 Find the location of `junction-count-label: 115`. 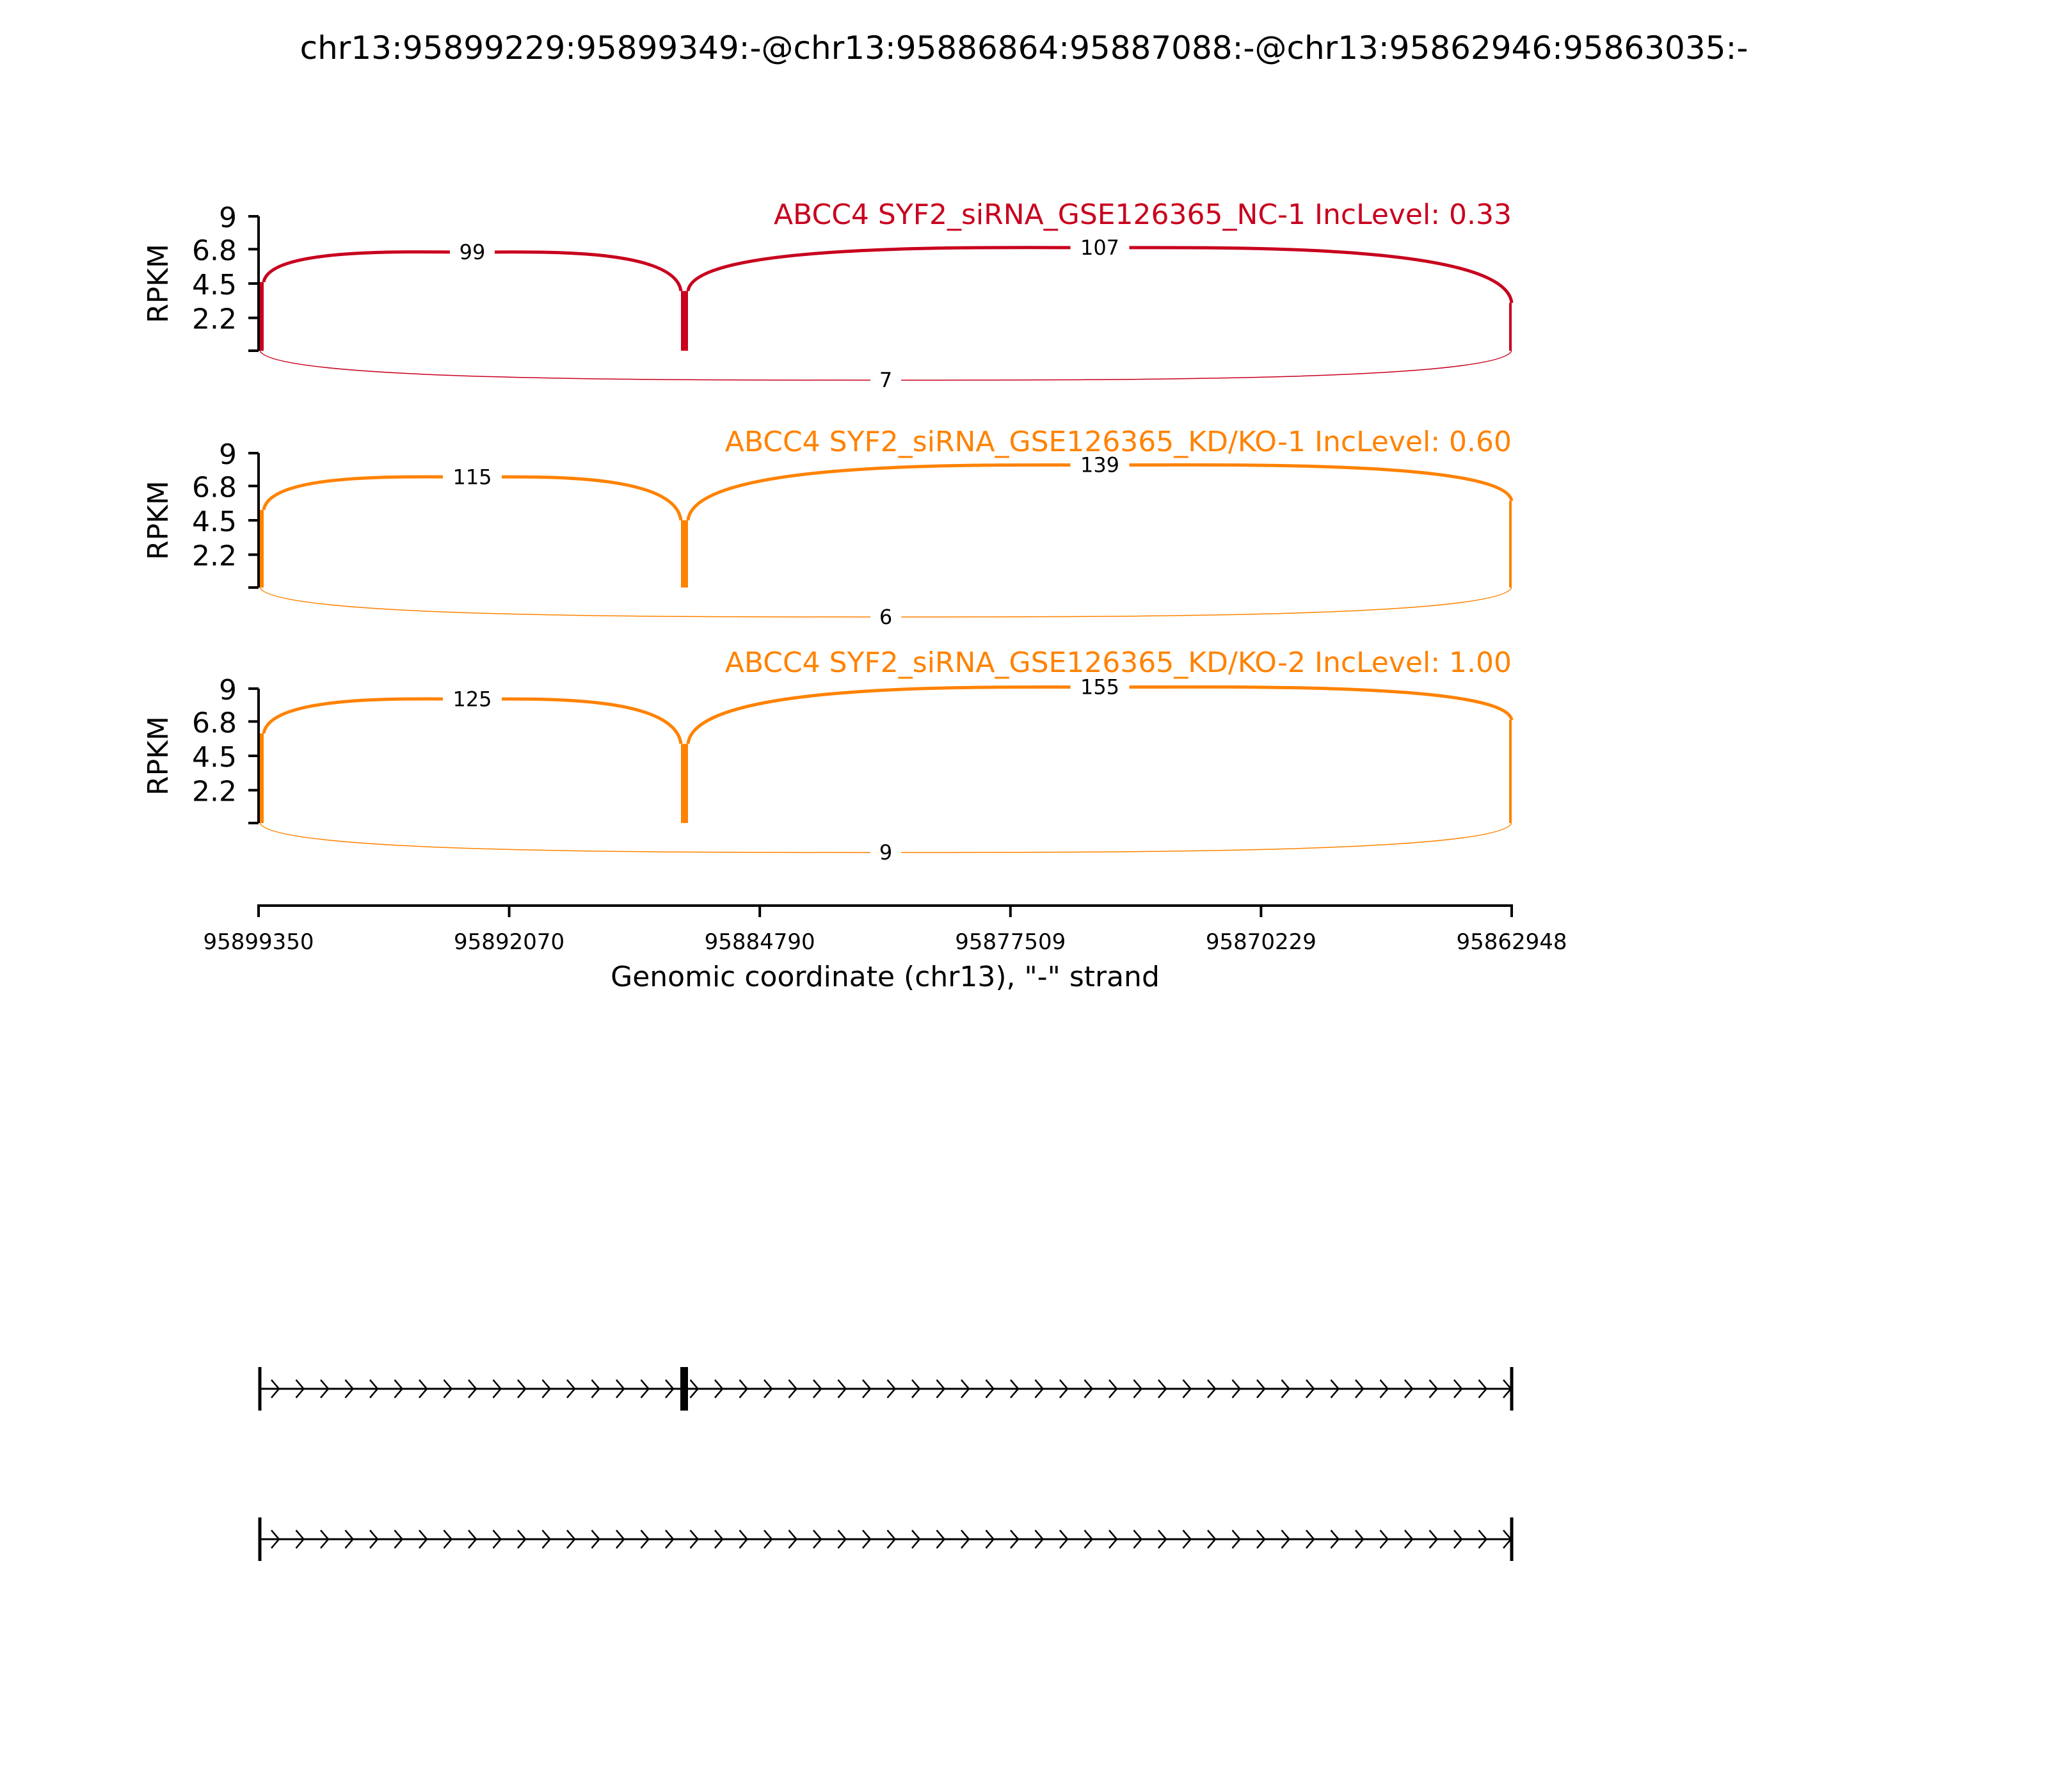

junction-count-label: 115 is located at coordinates (472, 477).